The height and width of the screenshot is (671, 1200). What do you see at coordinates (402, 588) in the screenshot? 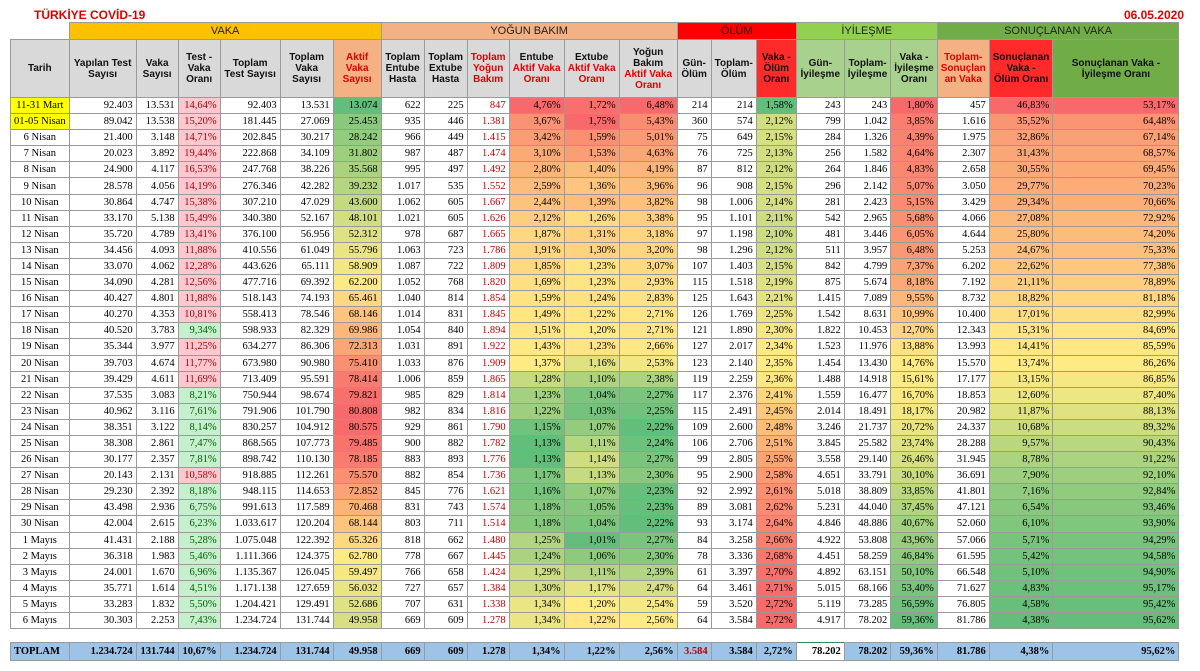
I see `table-cell: 727` at bounding box center [402, 588].